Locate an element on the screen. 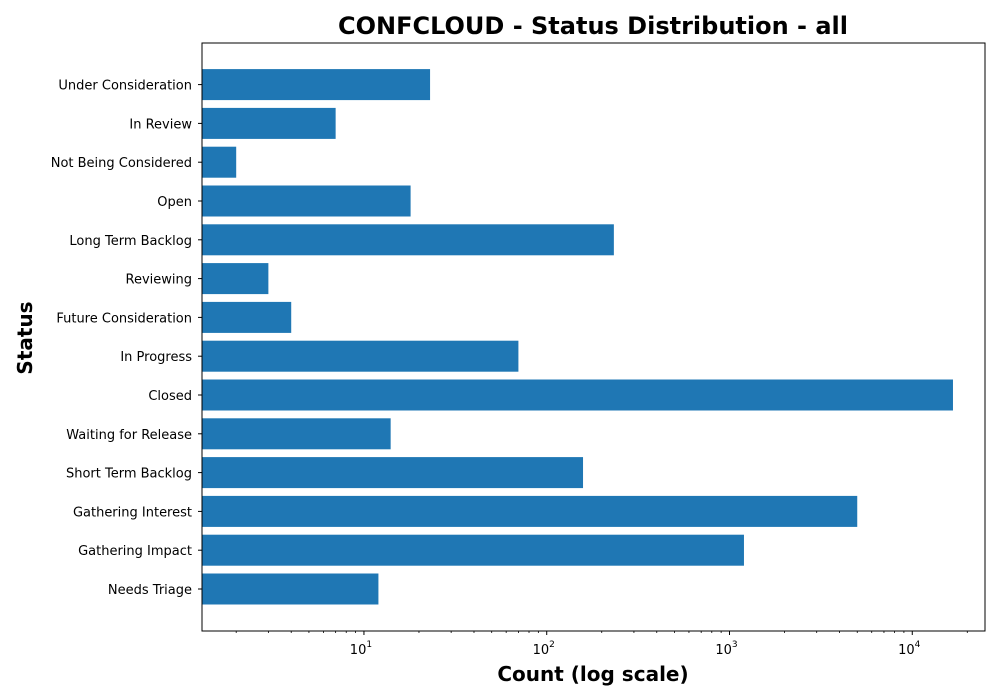  x-tick-label-exponent: 2 is located at coordinates (552, 645).